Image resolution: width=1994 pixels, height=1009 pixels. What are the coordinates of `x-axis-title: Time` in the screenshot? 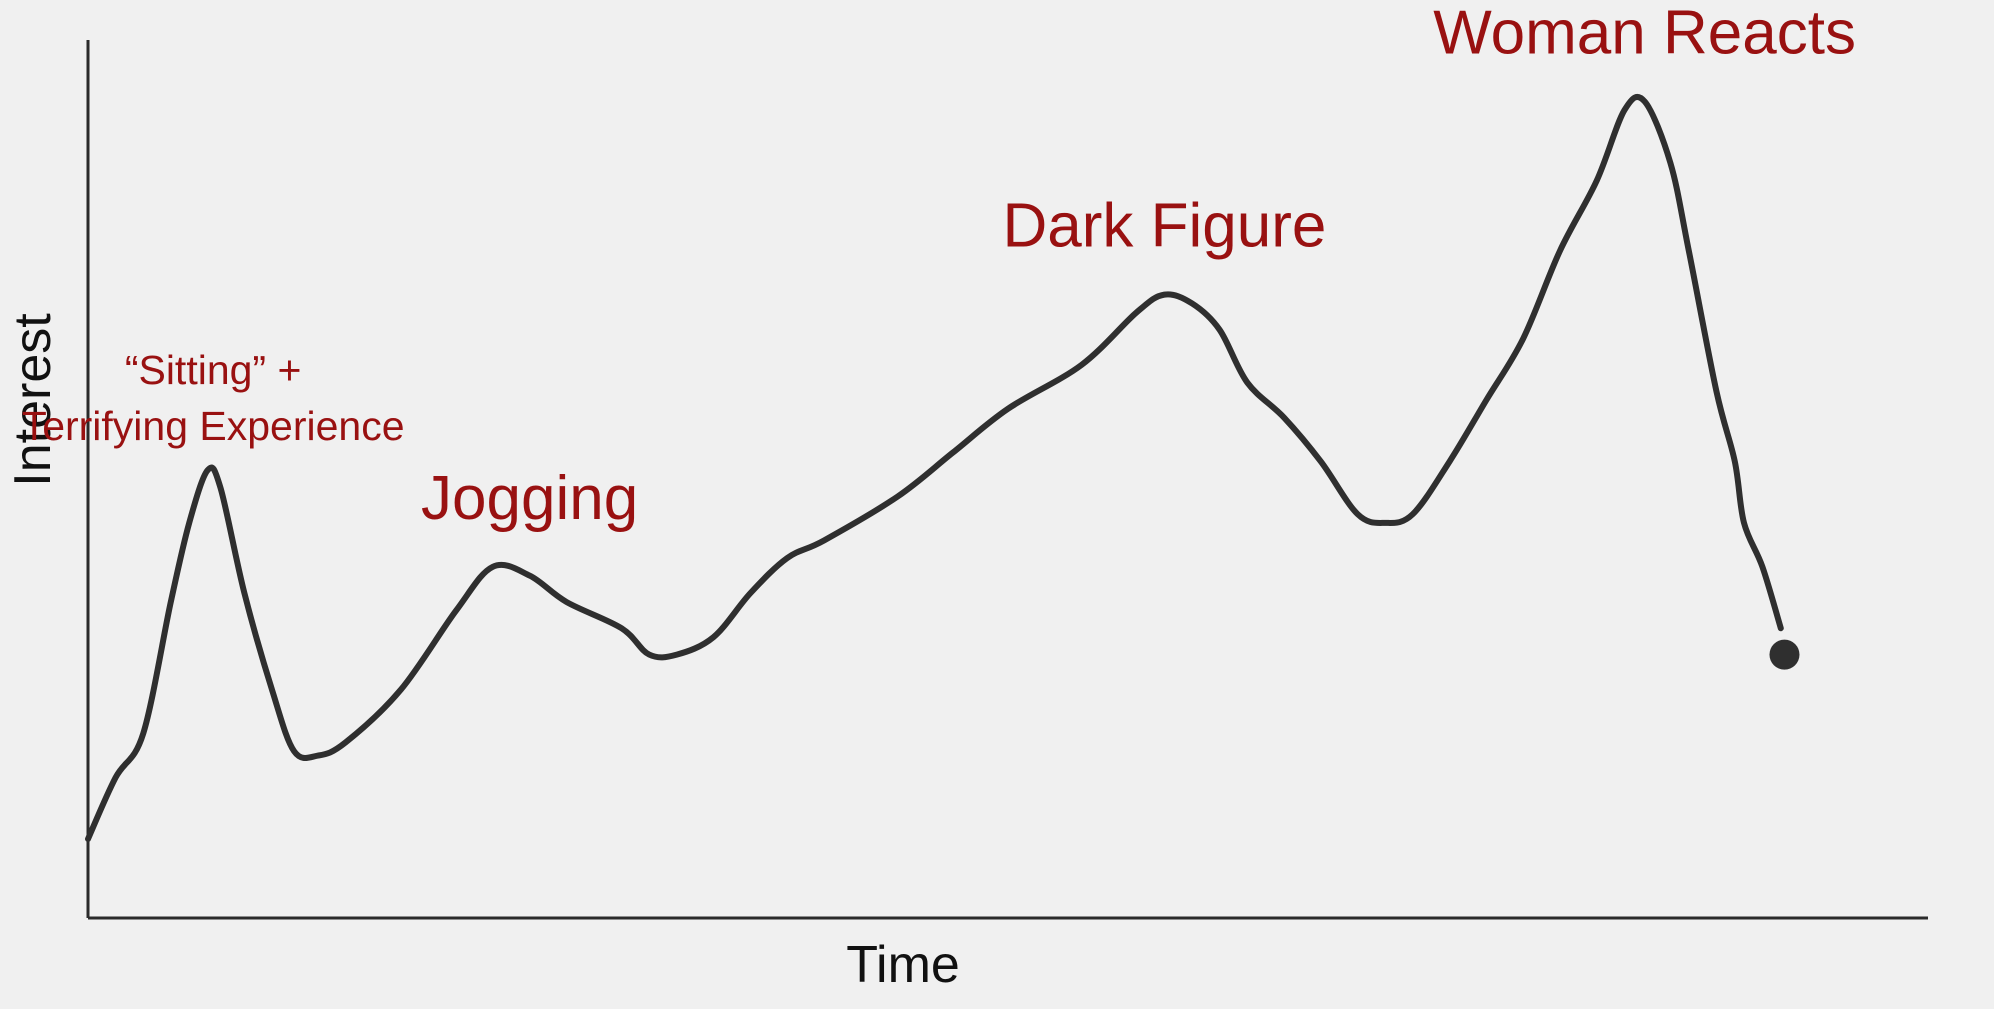 It's located at (903, 965).